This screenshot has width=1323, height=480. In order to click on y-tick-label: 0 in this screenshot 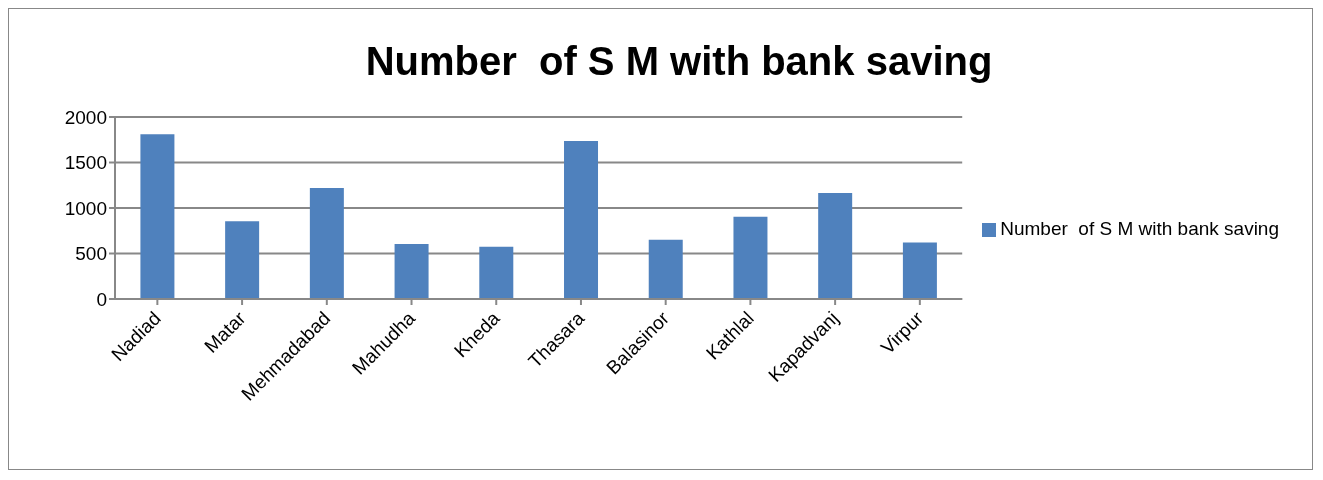, I will do `click(101, 299)`.